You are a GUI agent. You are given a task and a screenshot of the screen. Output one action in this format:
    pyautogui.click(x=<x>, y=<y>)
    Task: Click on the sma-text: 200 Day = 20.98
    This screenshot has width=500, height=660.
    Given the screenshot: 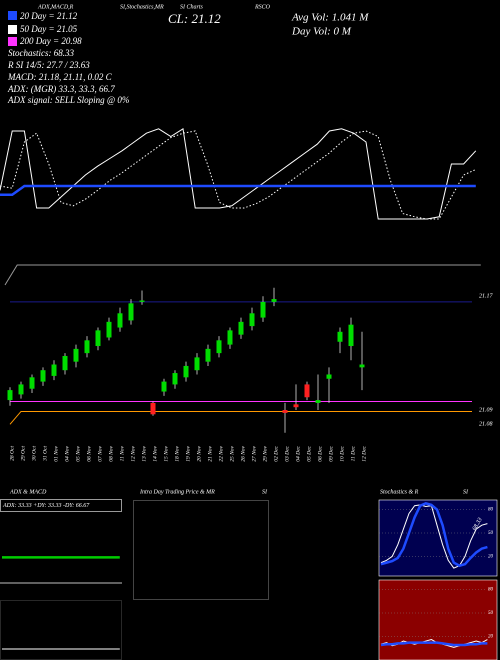 What is the action you would take?
    pyautogui.click(x=51, y=41)
    